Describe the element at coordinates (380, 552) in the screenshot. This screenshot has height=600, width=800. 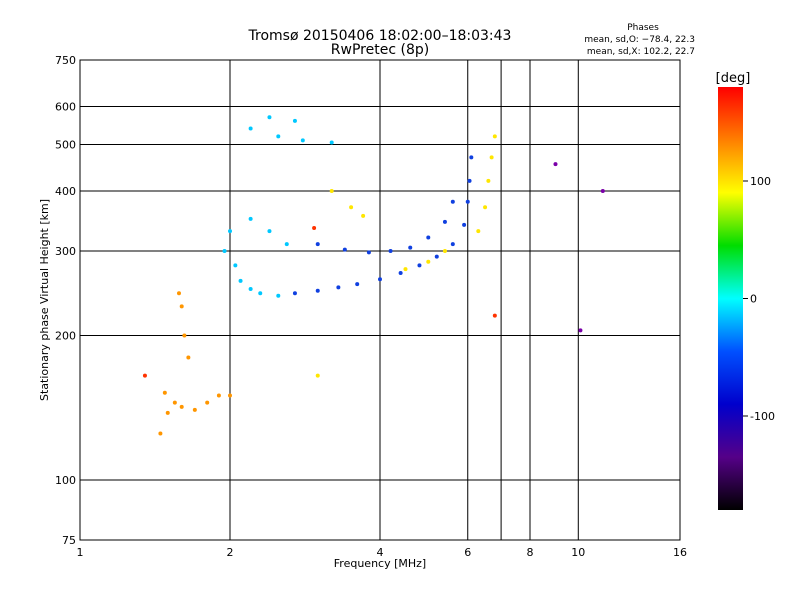
I see `x-tick-label: 4` at that location.